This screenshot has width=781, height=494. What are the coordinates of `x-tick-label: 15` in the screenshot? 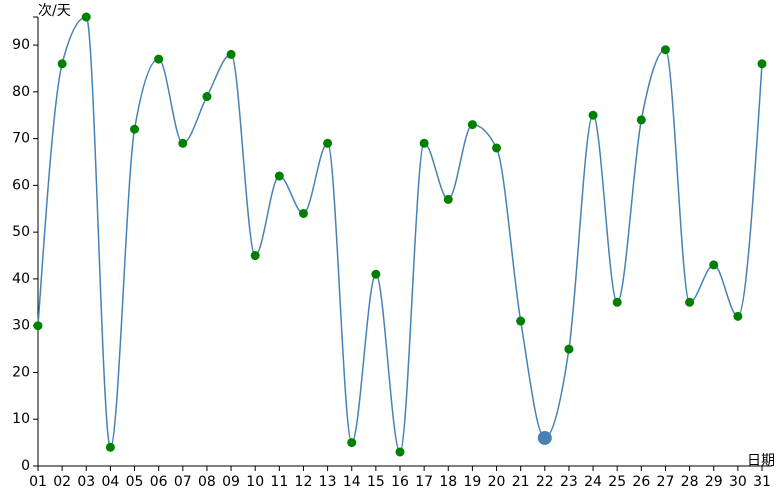 It's located at (376, 482).